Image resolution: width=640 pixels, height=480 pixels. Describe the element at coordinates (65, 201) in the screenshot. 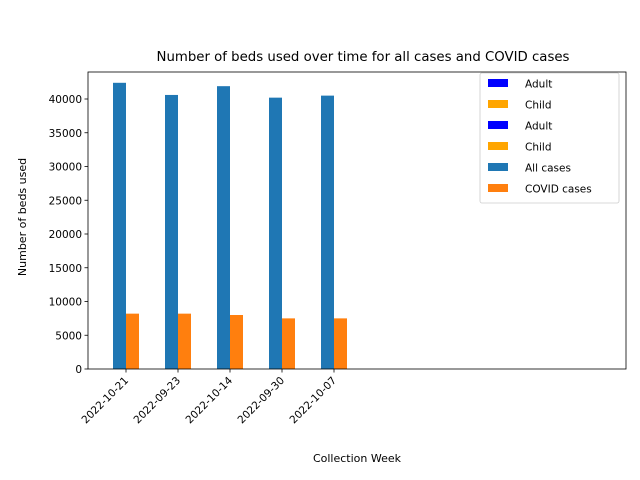

I see `y-tick-label: 25000` at that location.